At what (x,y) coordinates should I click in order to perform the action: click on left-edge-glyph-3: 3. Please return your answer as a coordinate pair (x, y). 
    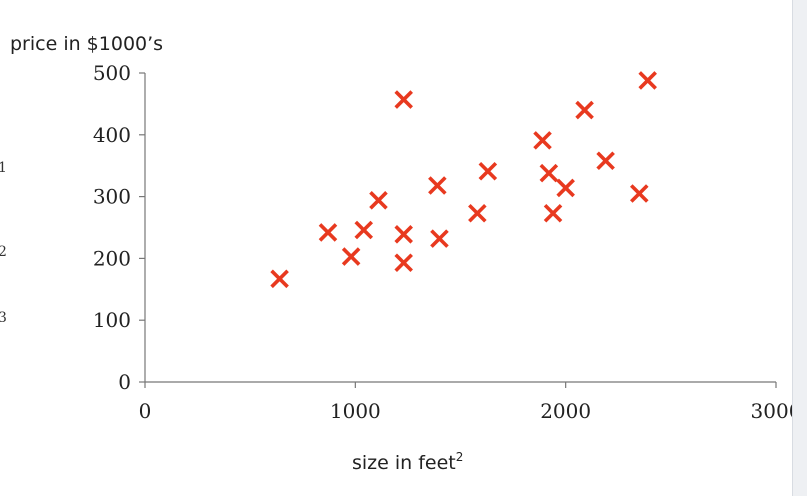
    Looking at the image, I should click on (3, 318).